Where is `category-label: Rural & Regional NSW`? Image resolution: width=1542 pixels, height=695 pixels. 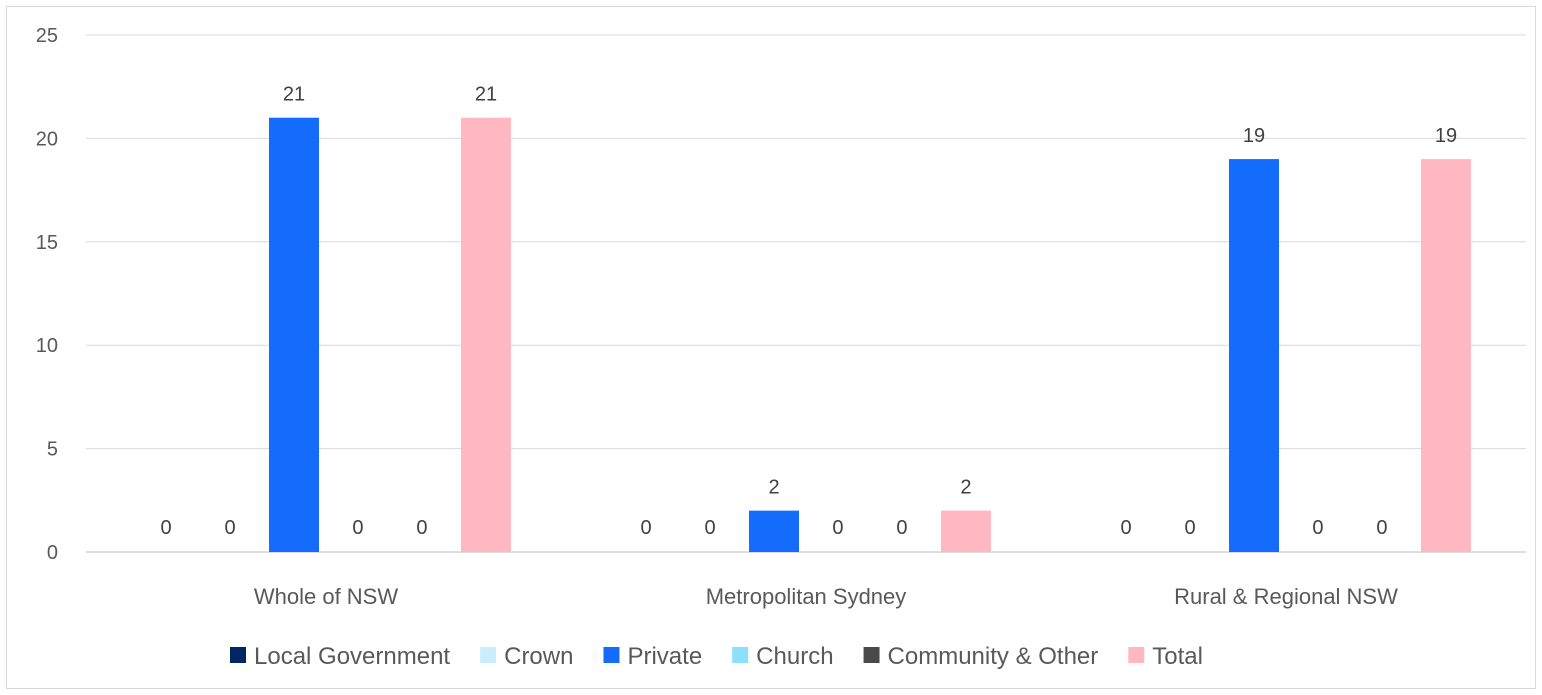 category-label: Rural & Regional NSW is located at coordinates (1286, 596).